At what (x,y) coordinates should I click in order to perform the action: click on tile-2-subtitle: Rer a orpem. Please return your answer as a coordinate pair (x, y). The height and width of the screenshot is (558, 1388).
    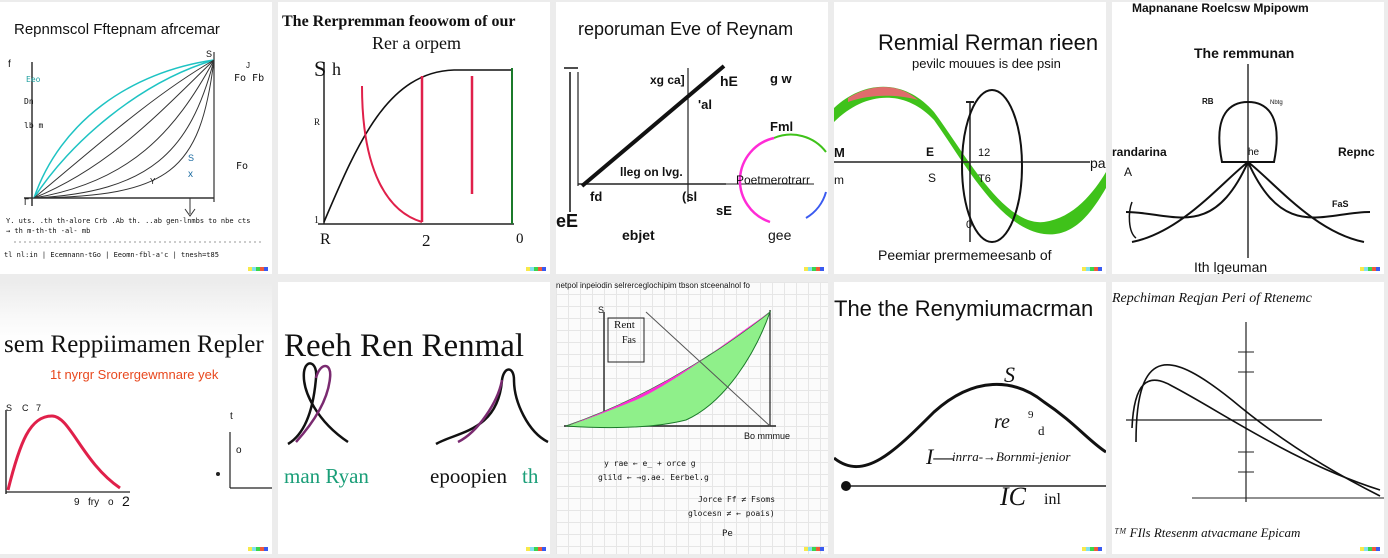
    Looking at the image, I should click on (416, 43).